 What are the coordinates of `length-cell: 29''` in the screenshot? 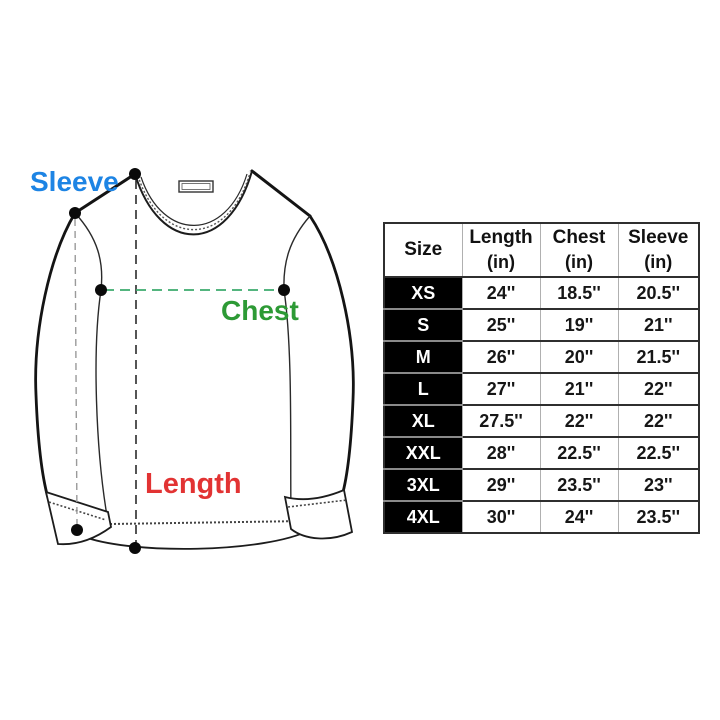 It's located at (501, 484).